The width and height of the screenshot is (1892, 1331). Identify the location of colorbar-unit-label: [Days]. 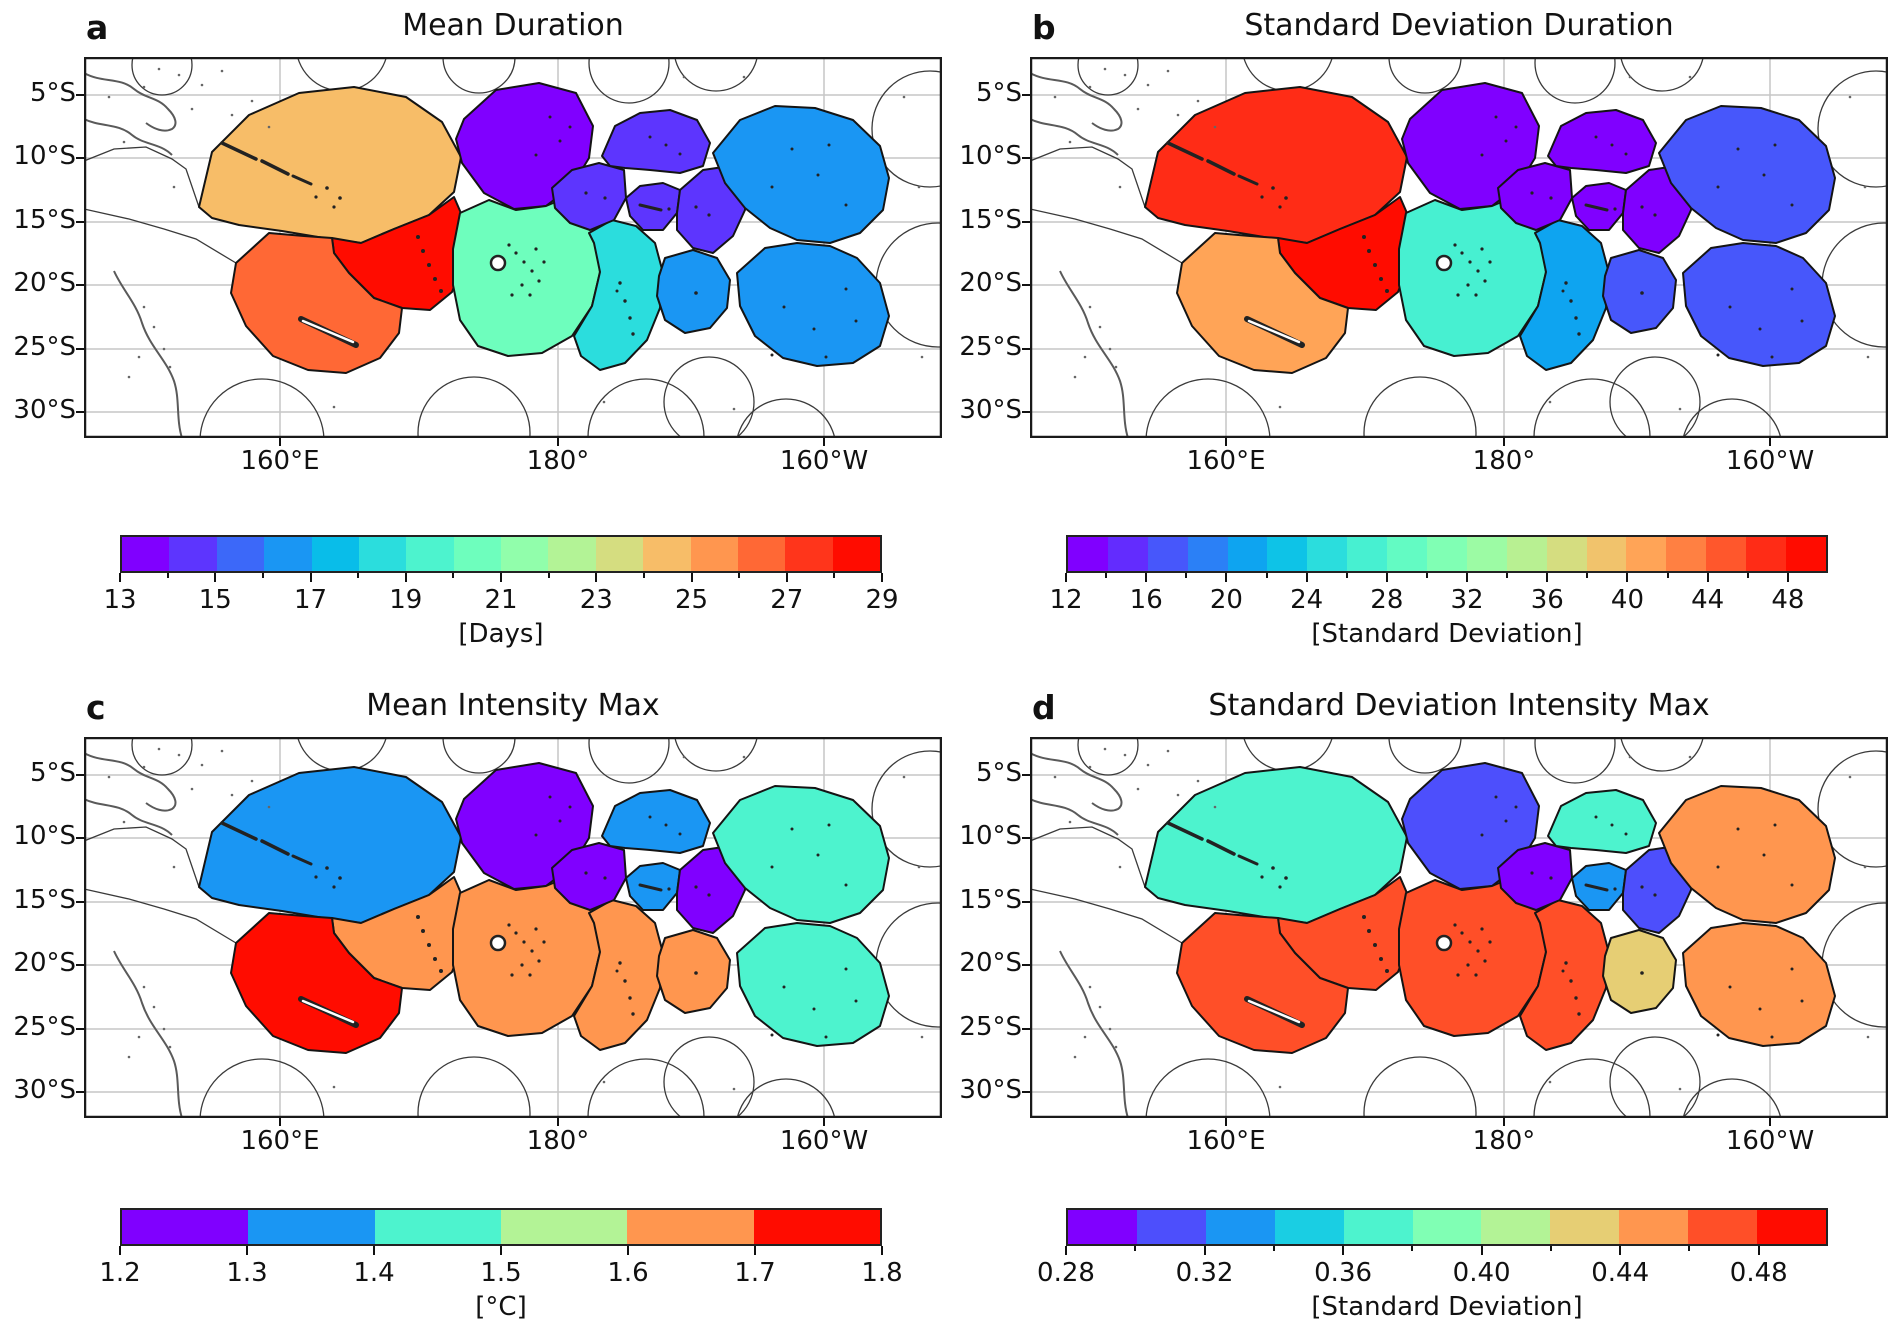
(501, 634).